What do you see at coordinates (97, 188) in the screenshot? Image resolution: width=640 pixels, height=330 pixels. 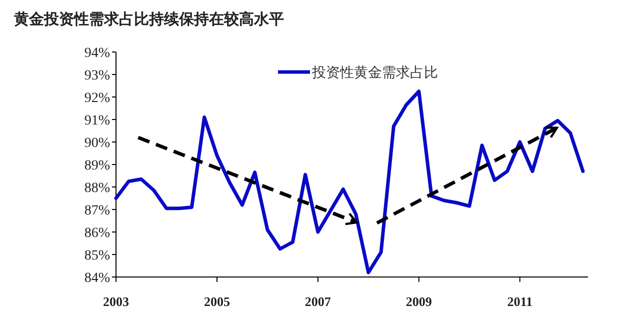 I see `y-tick-label: 88%` at bounding box center [97, 188].